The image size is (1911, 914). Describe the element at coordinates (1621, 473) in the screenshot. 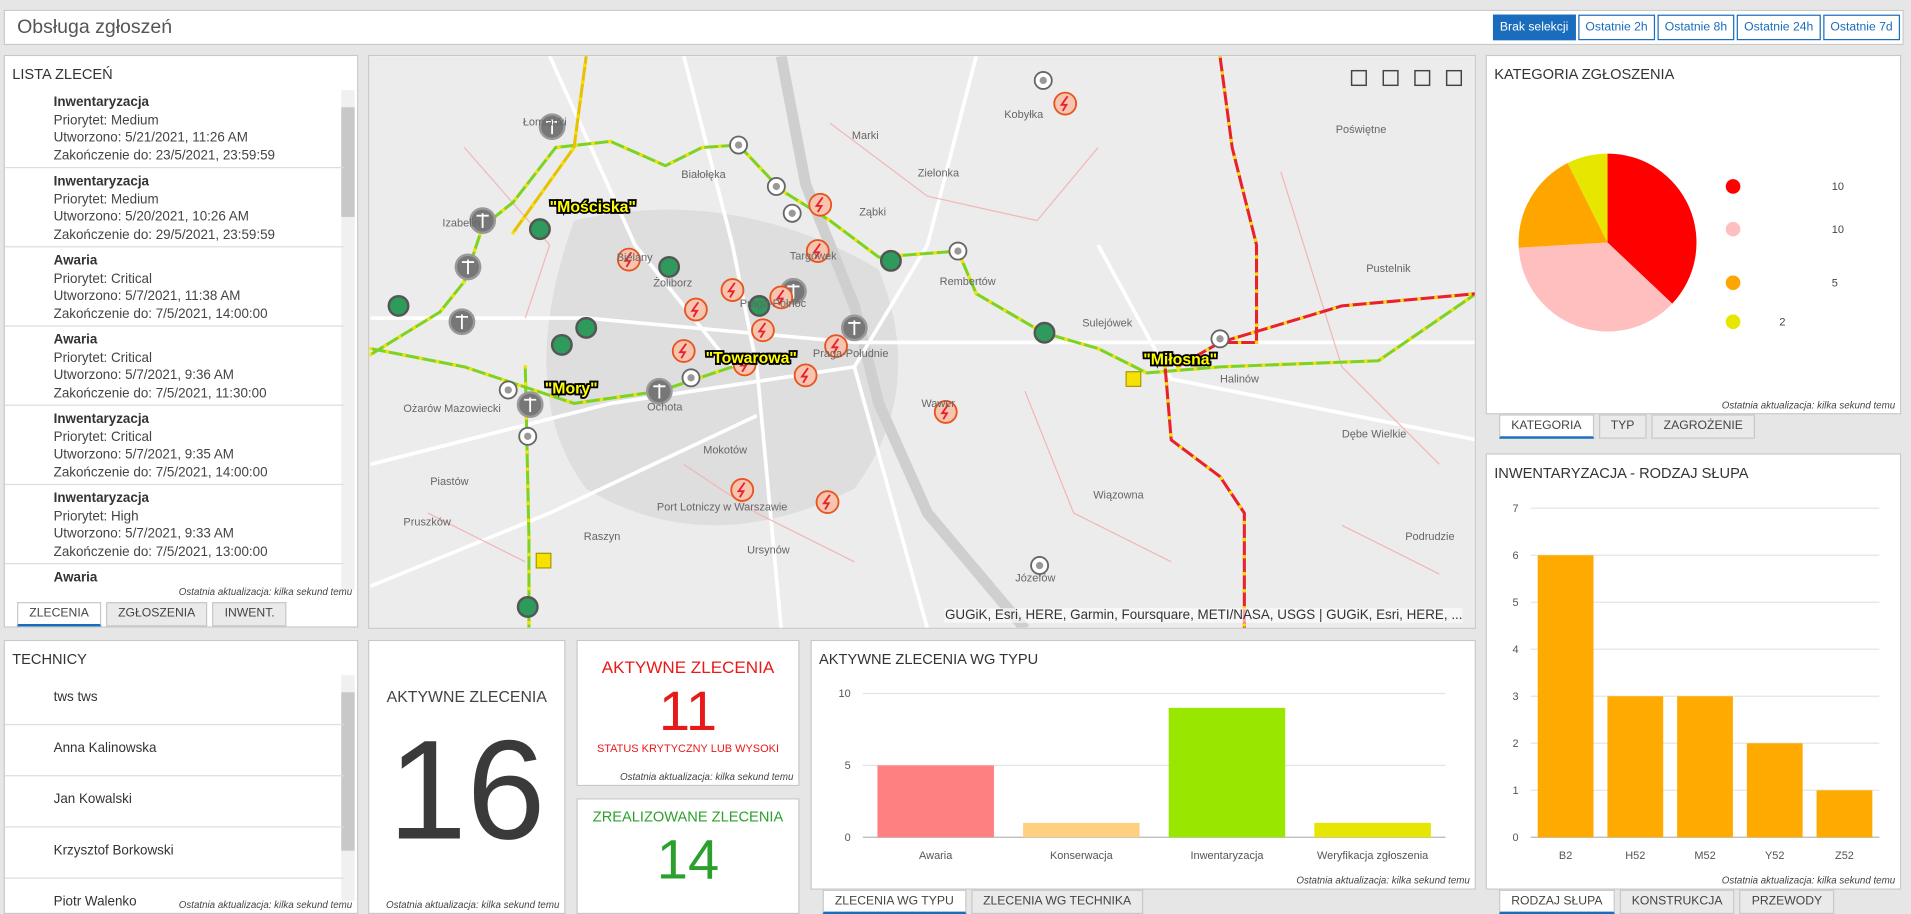

I see `panel-title: INWENTARYZACJA - RODZAJ SŁUPA` at that location.